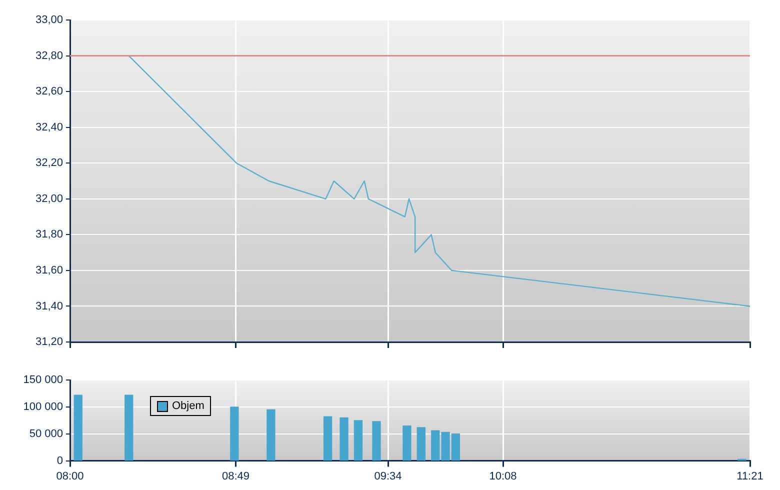 Image resolution: width=780 pixels, height=490 pixels. I want to click on y-tick-label: 31,20, so click(49, 342).